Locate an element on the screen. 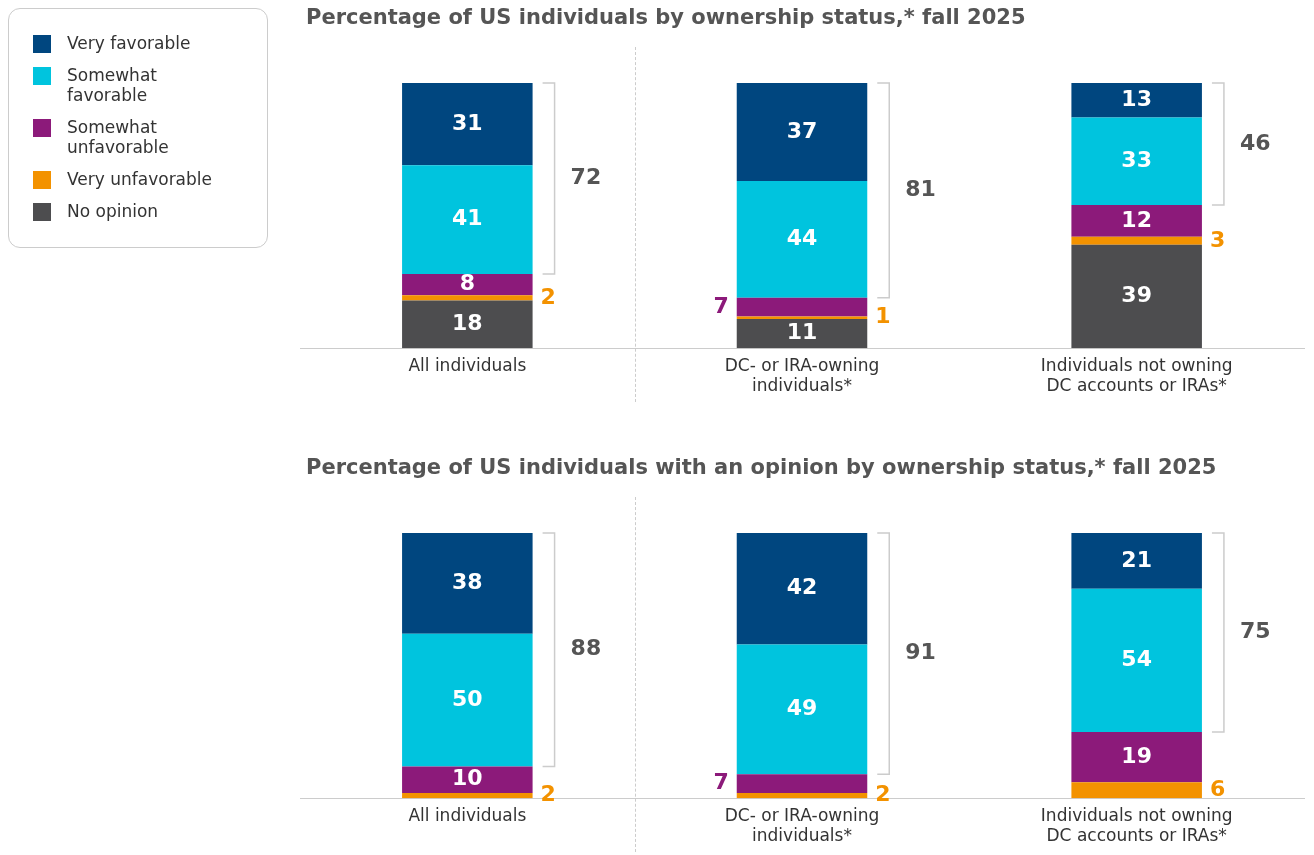  data-label: 33 is located at coordinates (1136, 159).